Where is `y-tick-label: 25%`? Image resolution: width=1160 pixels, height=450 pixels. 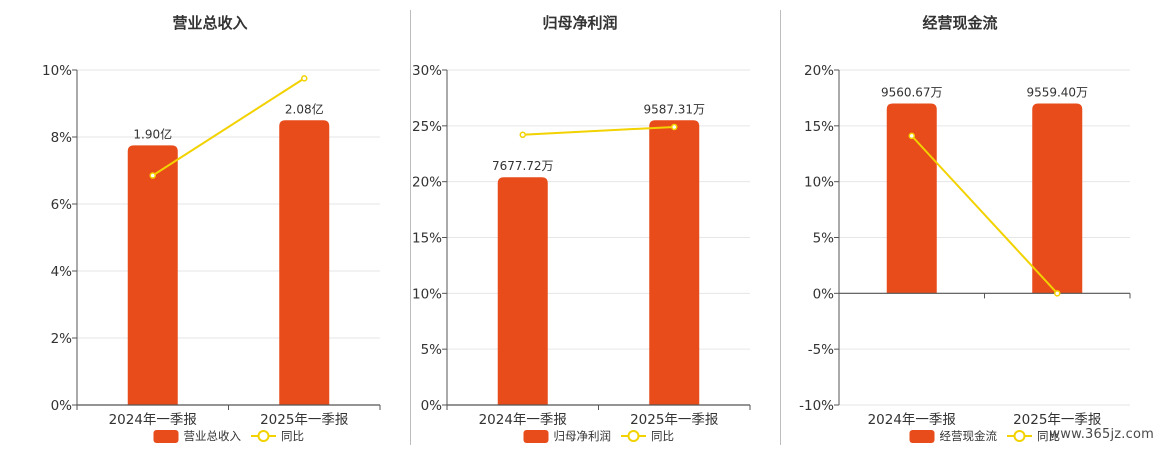 y-tick-label: 25% is located at coordinates (427, 127).